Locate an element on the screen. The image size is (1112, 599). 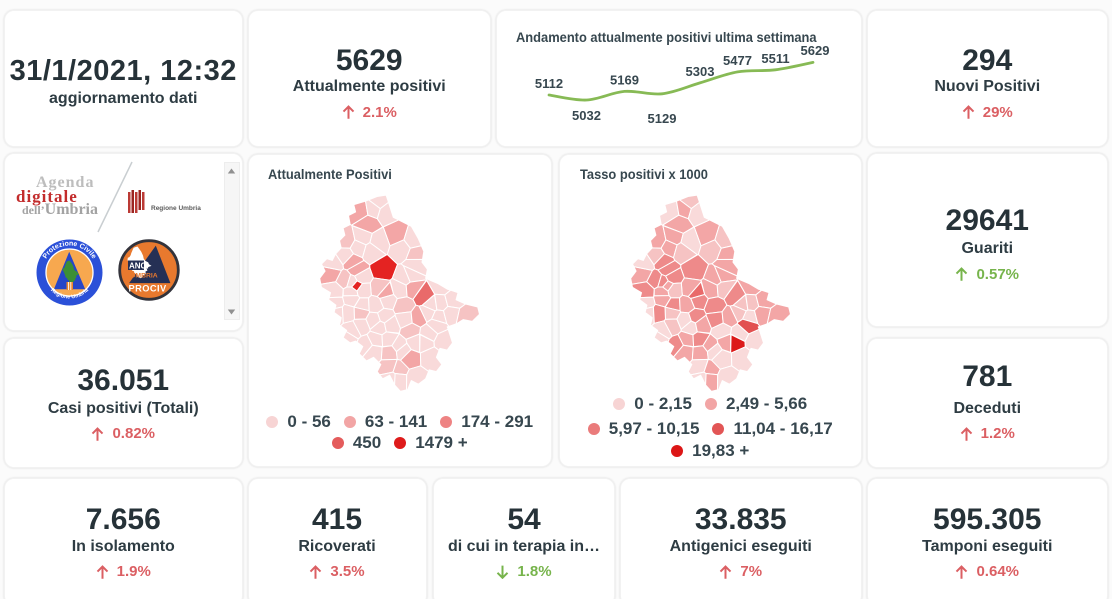
svg-text: 5112 is located at coordinates (549, 83).